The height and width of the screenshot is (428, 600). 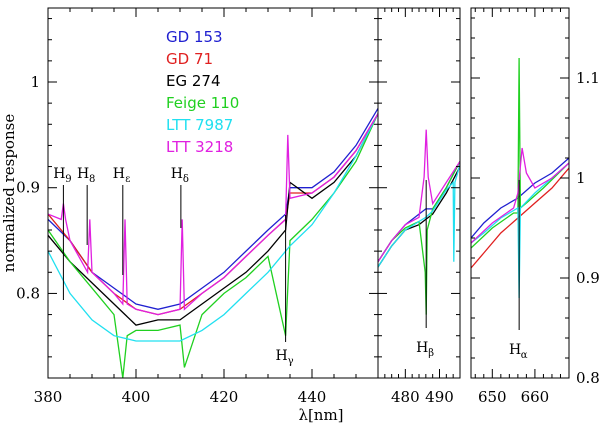 I want to click on annotation-label-h5: H, so click(x=422, y=348).